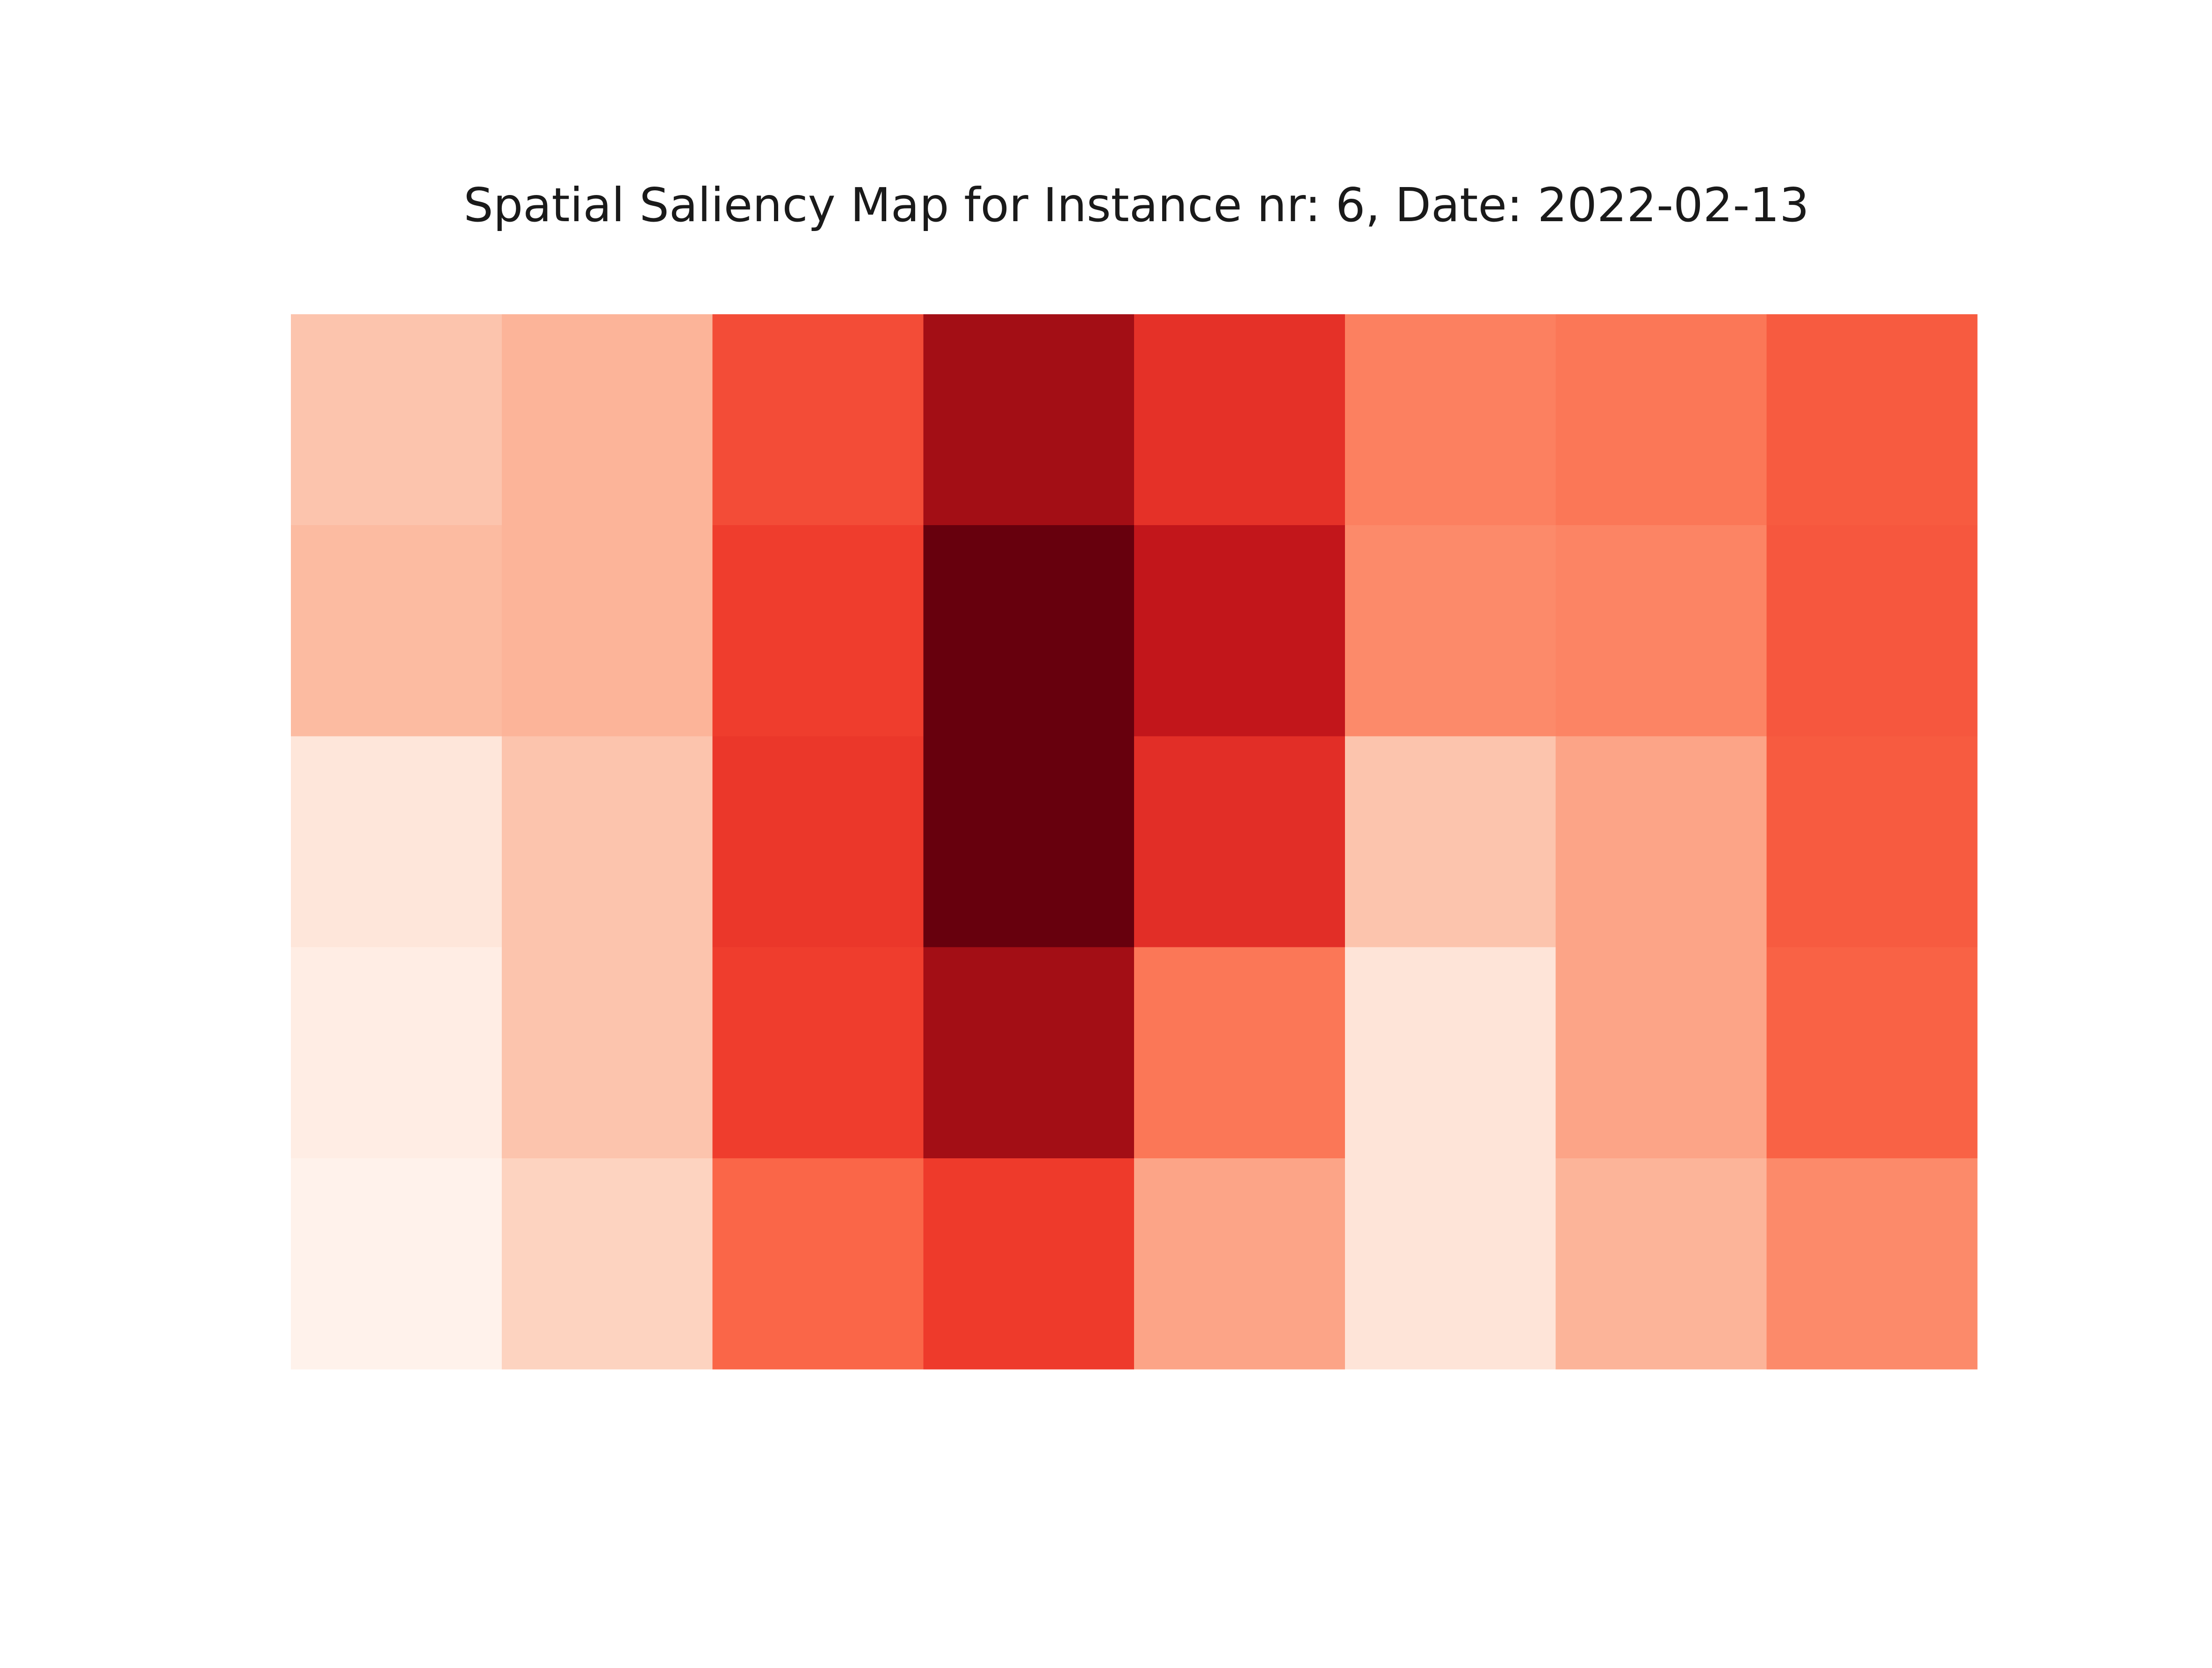  I want to click on heatmap-cell-r0-c3, so click(1029, 420).